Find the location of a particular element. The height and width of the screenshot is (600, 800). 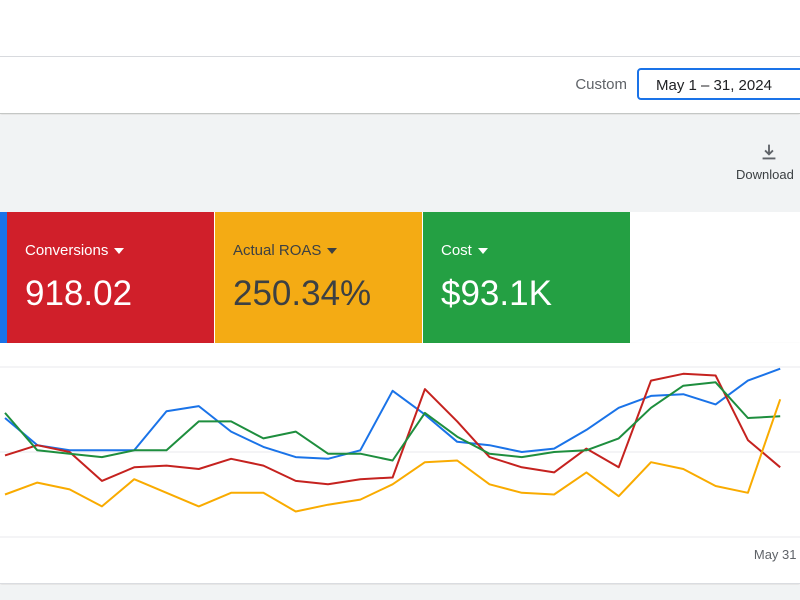

metric-value: $93.1K is located at coordinates (496, 293).